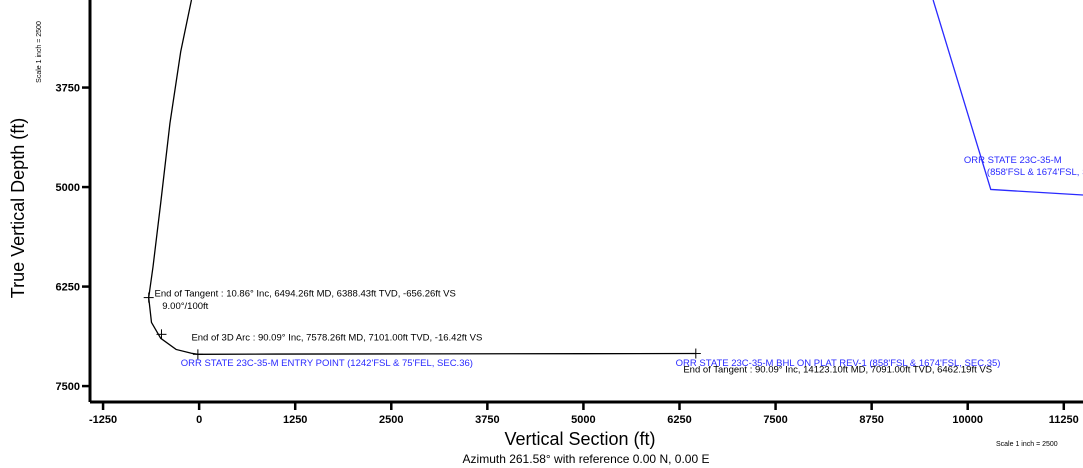 This screenshot has height=468, width=1083. What do you see at coordinates (68, 188) in the screenshot?
I see `y-tick-label: 5000` at bounding box center [68, 188].